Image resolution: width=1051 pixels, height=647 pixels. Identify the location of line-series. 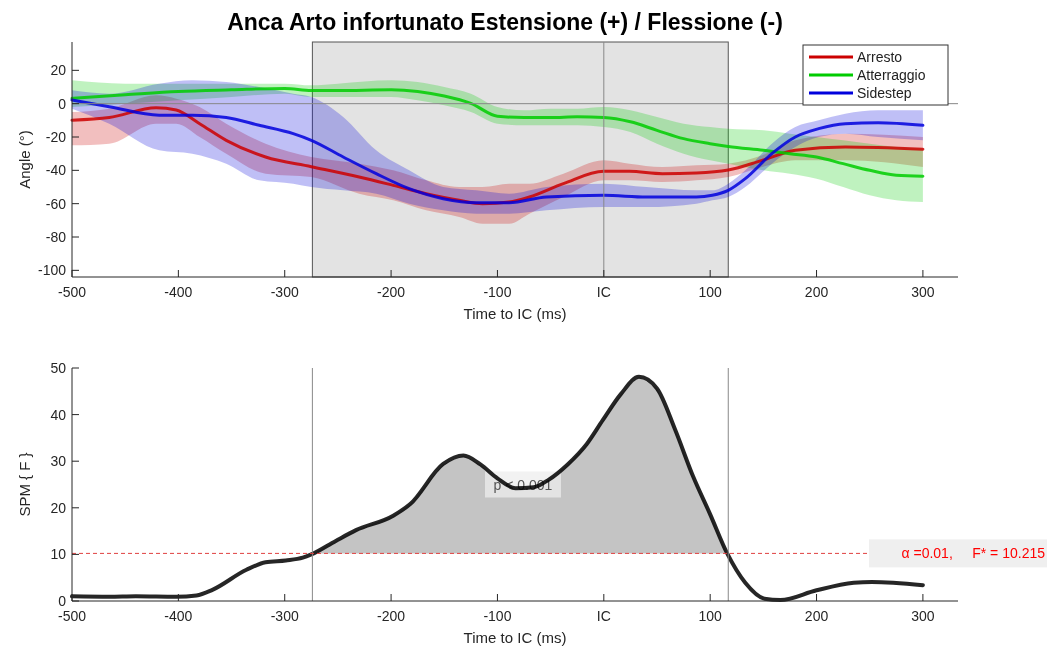
(497, 132).